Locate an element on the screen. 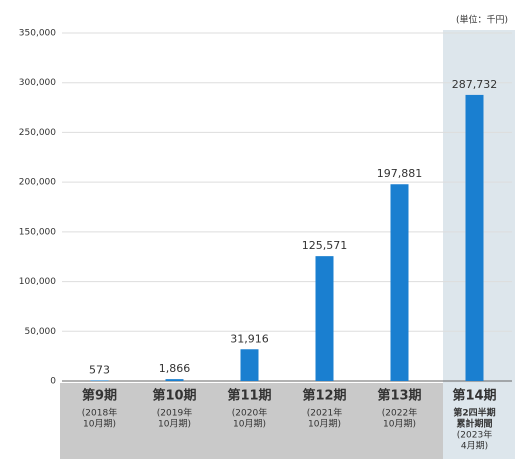  x-tick-label: 第9期 is located at coordinates (99, 396).